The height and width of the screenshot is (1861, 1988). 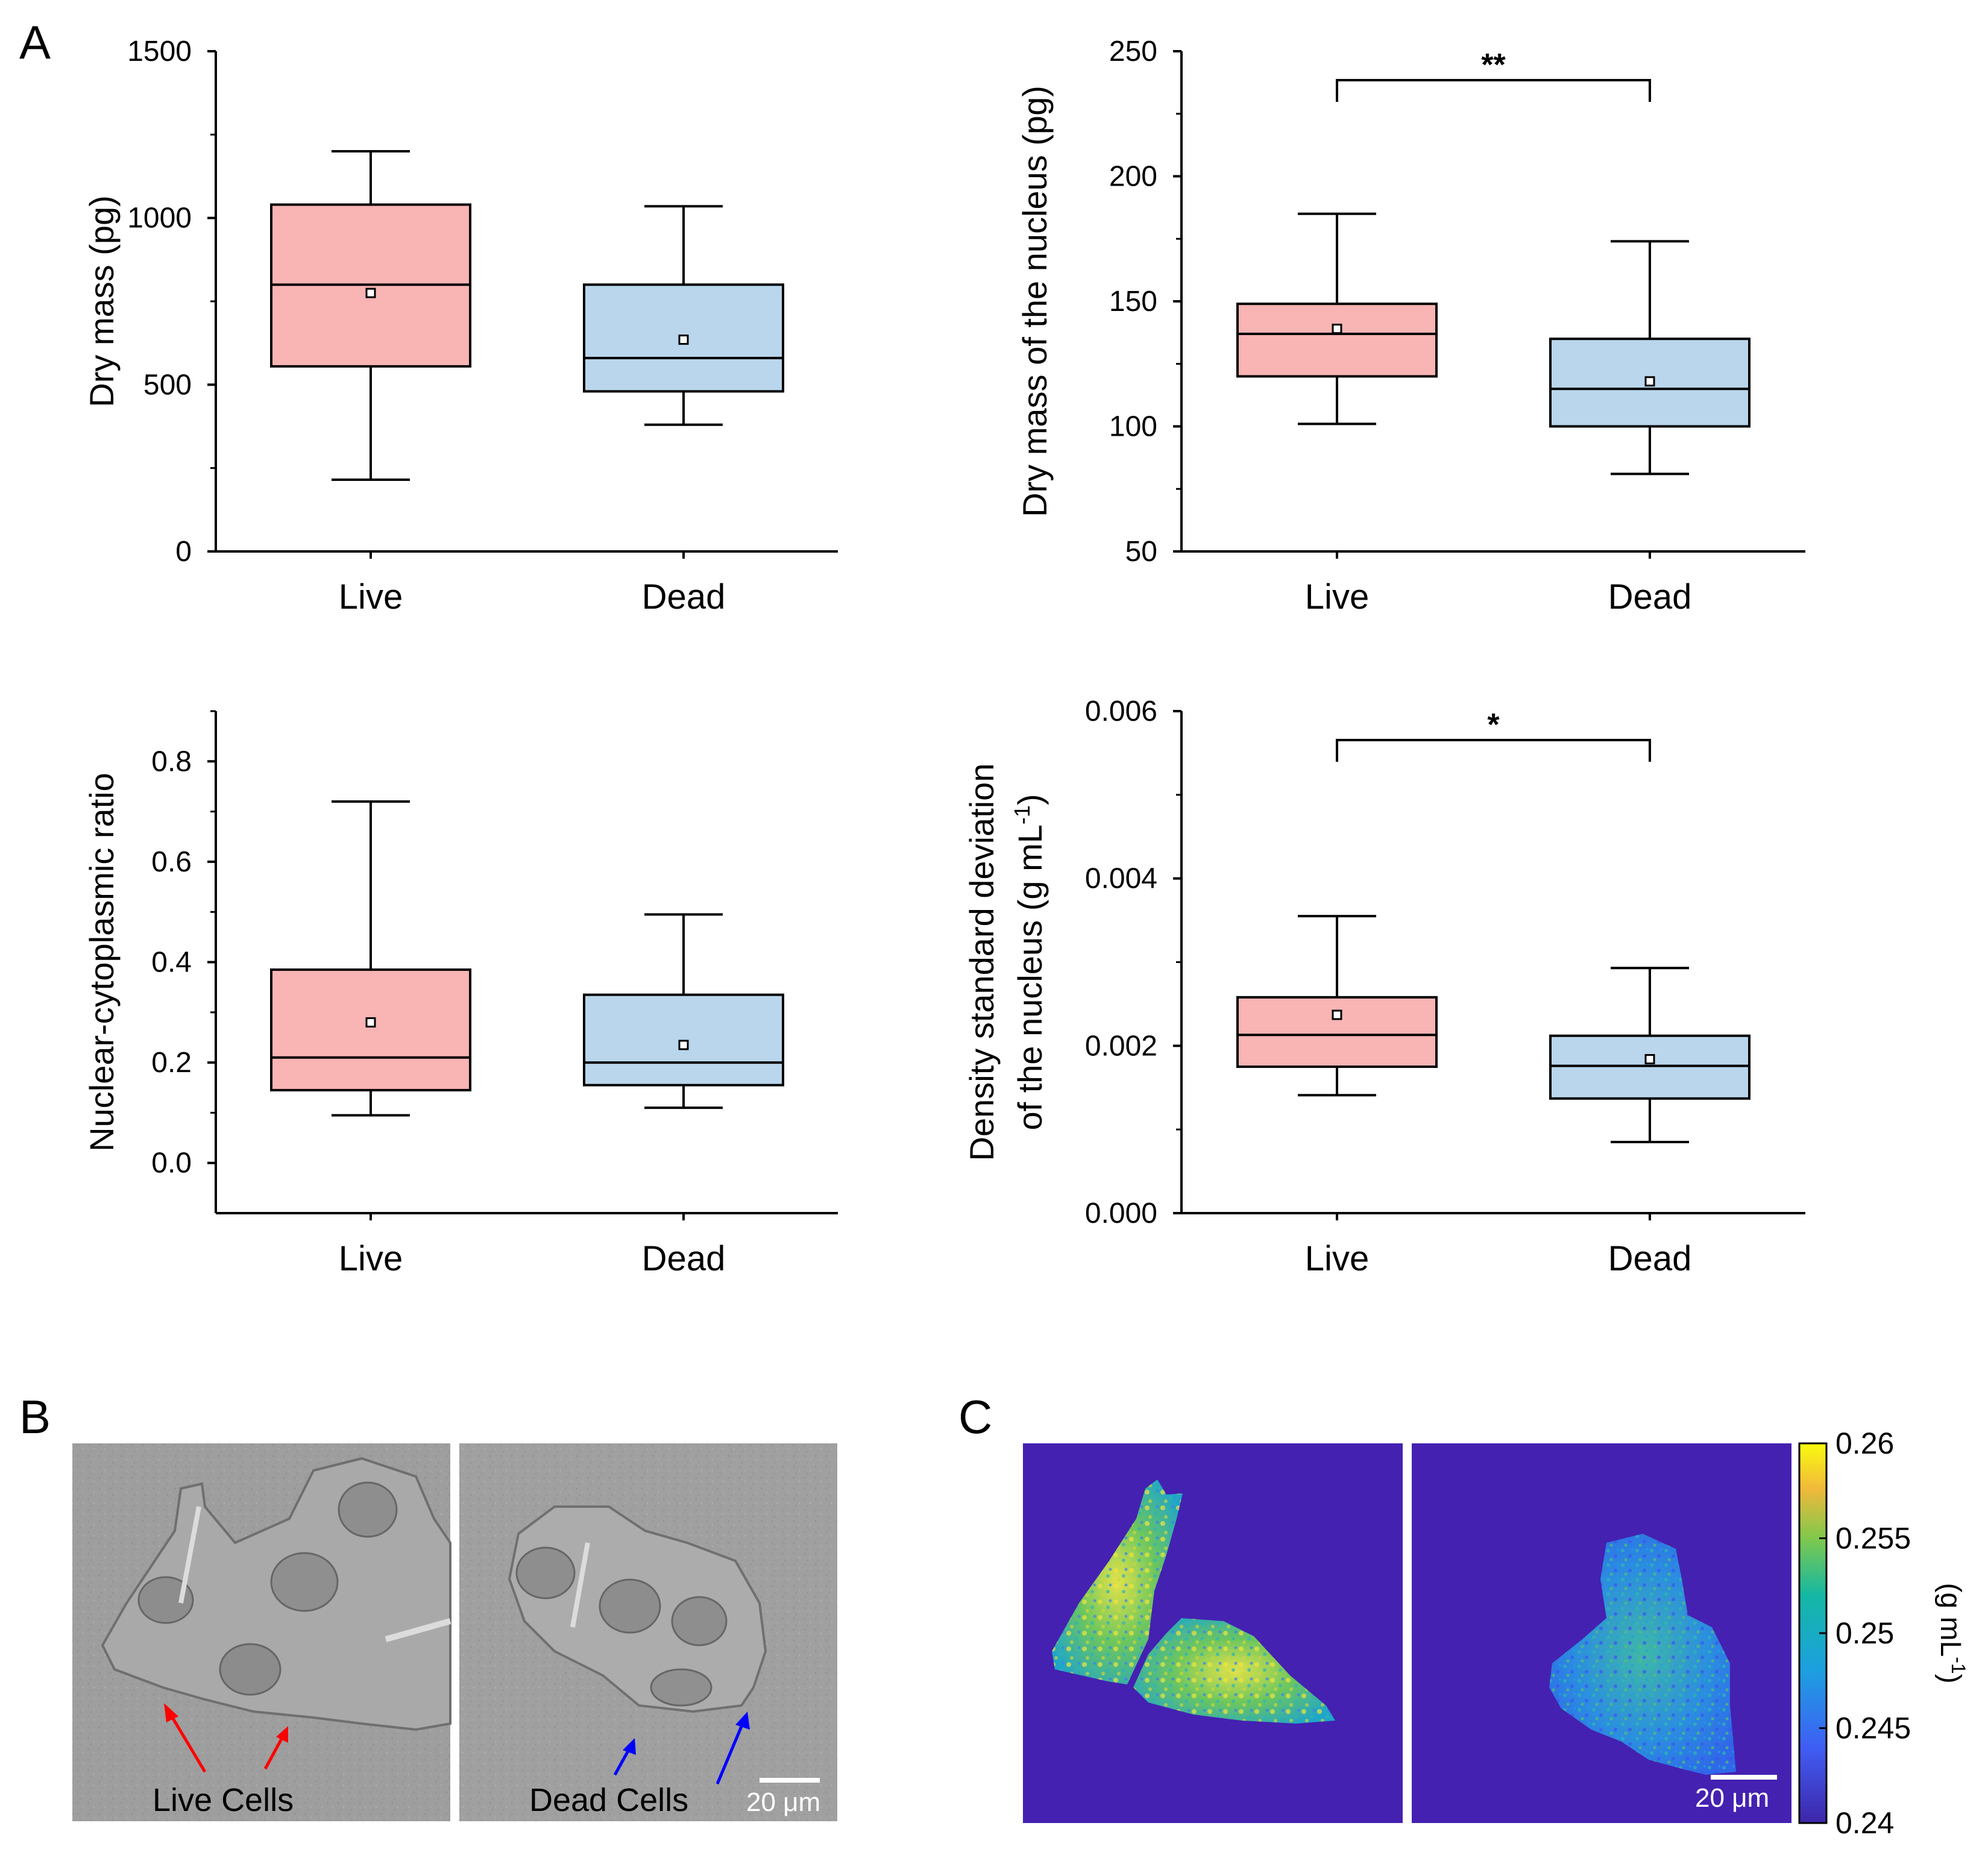 What do you see at coordinates (1121, 1046) in the screenshot?
I see `y-tick-label: 0.002` at bounding box center [1121, 1046].